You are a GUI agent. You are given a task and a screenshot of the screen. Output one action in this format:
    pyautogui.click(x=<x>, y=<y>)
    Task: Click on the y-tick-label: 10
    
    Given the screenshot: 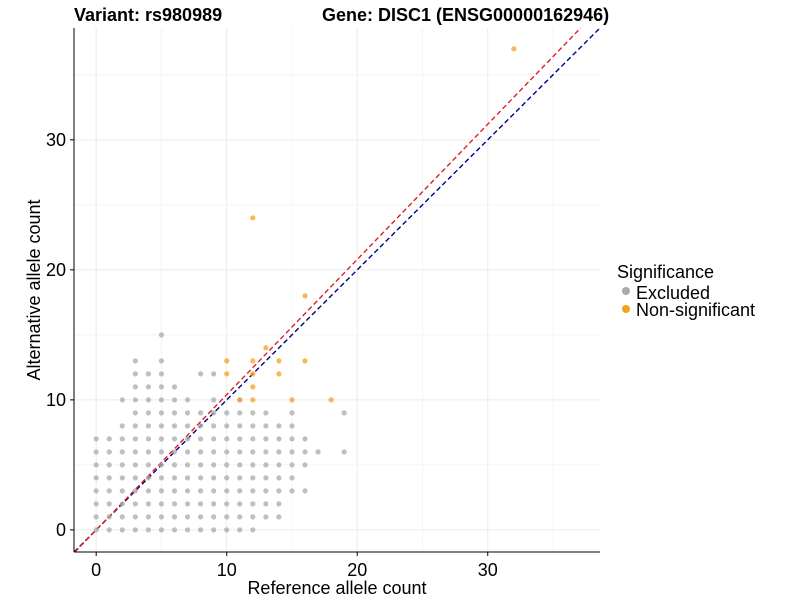 What is the action you would take?
    pyautogui.click(x=56, y=400)
    